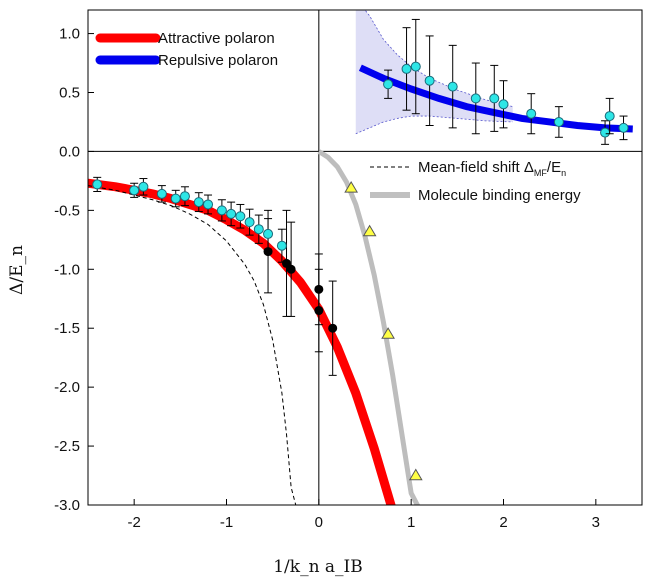  What do you see at coordinates (67, 210) in the screenshot?
I see `y-tick-label: -0.5` at bounding box center [67, 210].